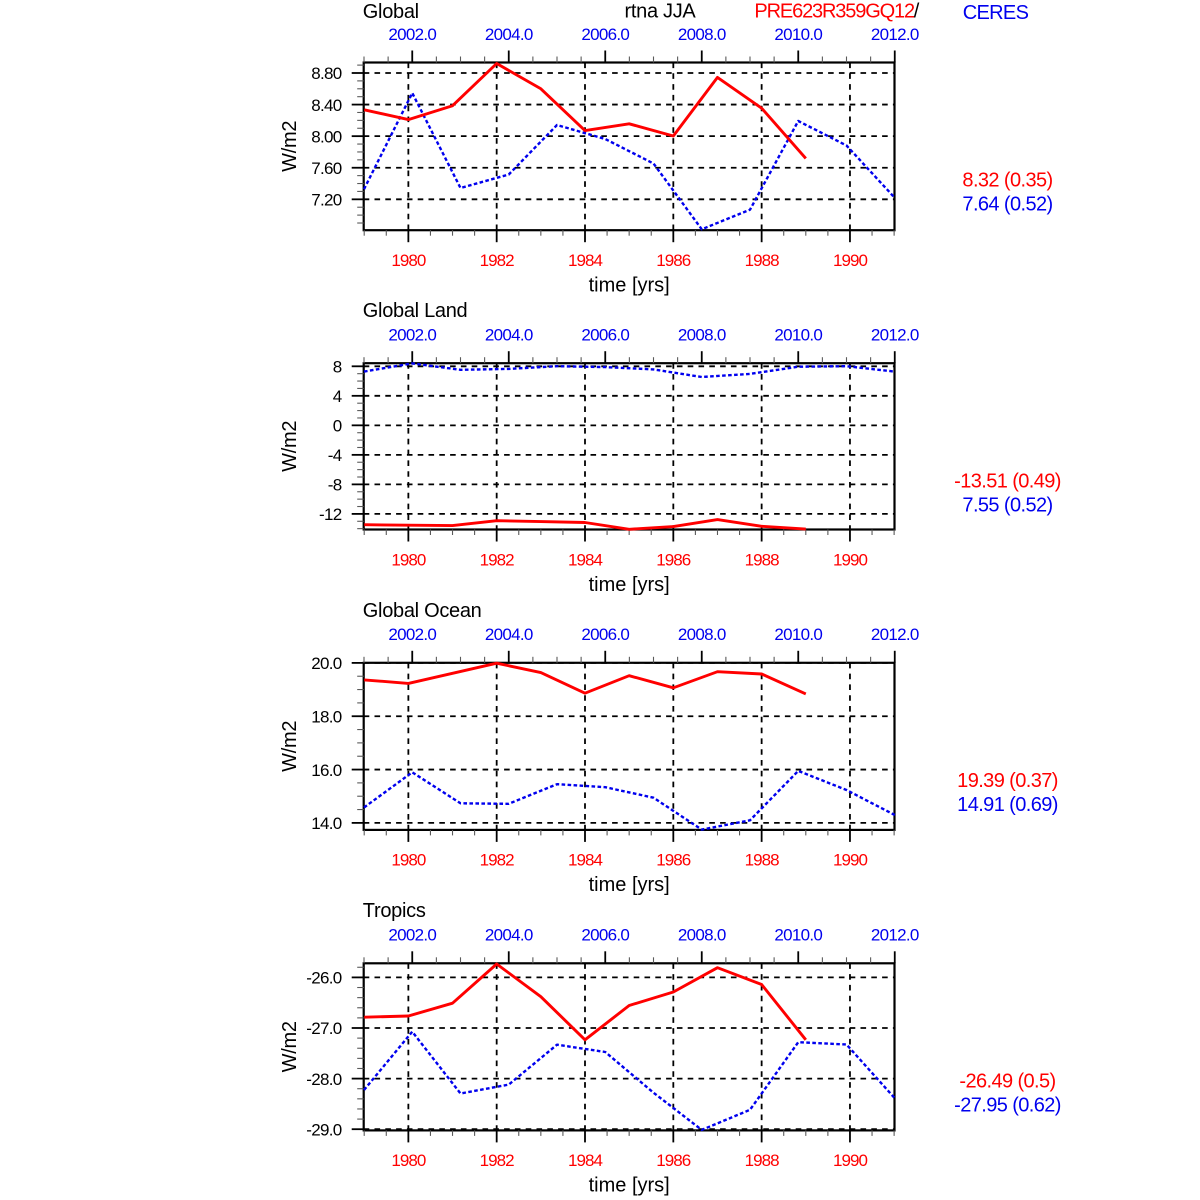 This screenshot has width=1200, height=1200. What do you see at coordinates (326, 770) in the screenshot?
I see `svg-text: 16.0` at bounding box center [326, 770].